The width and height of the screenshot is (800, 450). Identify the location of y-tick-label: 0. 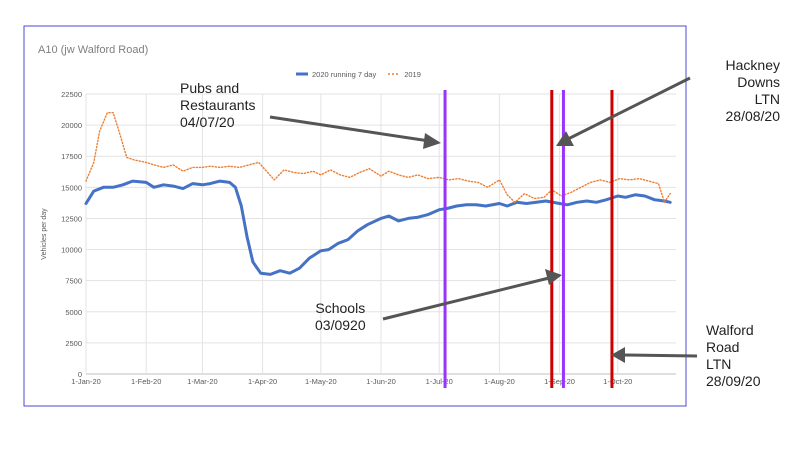
(80, 374).